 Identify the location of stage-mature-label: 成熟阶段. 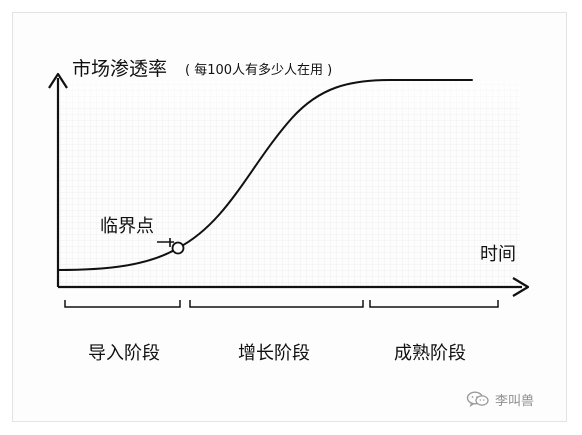
(430, 353).